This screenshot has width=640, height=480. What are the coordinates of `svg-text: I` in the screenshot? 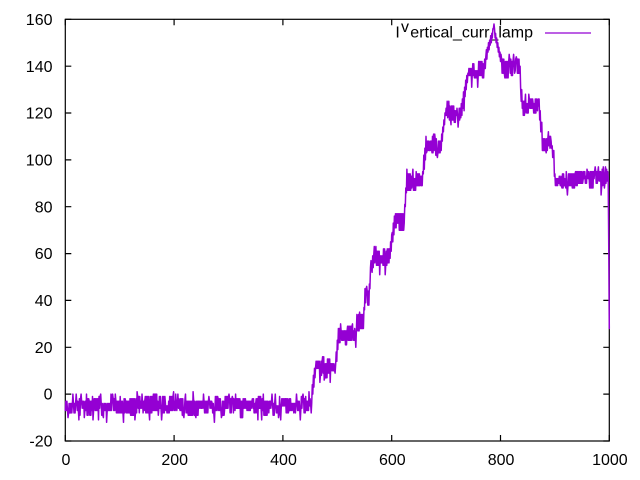 It's located at (397, 33).